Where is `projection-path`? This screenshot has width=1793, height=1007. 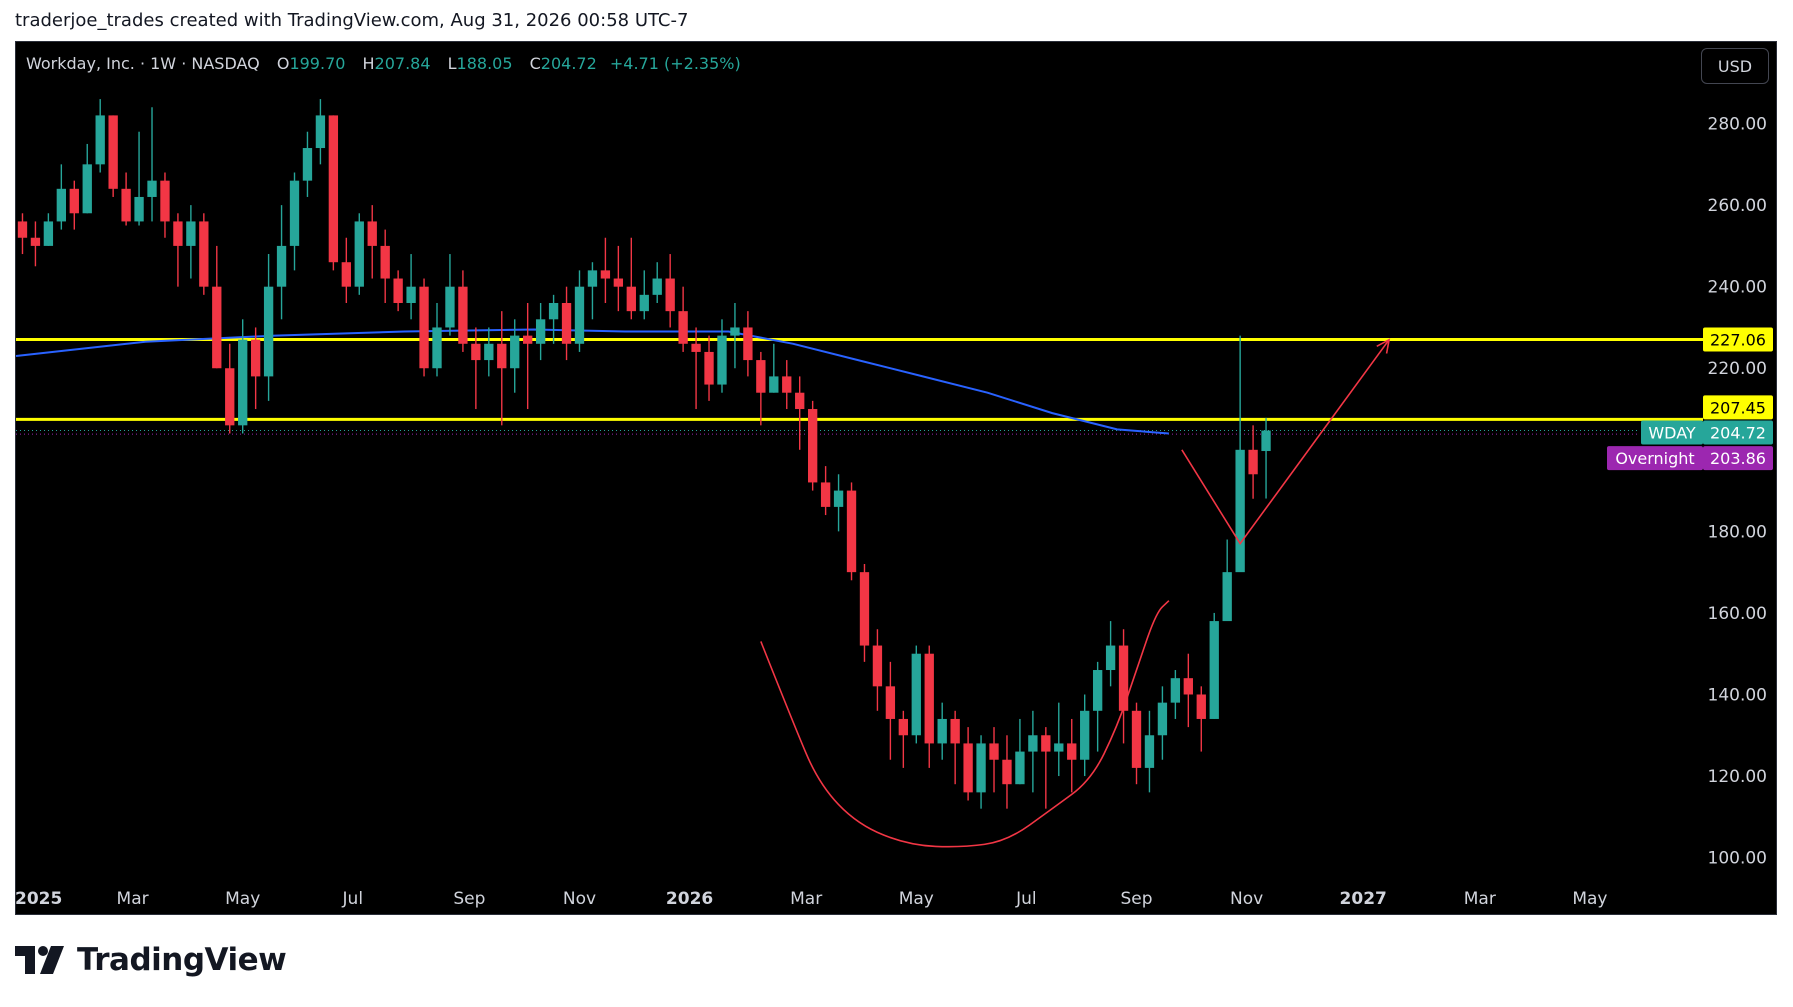 projection-path is located at coordinates (1285, 442).